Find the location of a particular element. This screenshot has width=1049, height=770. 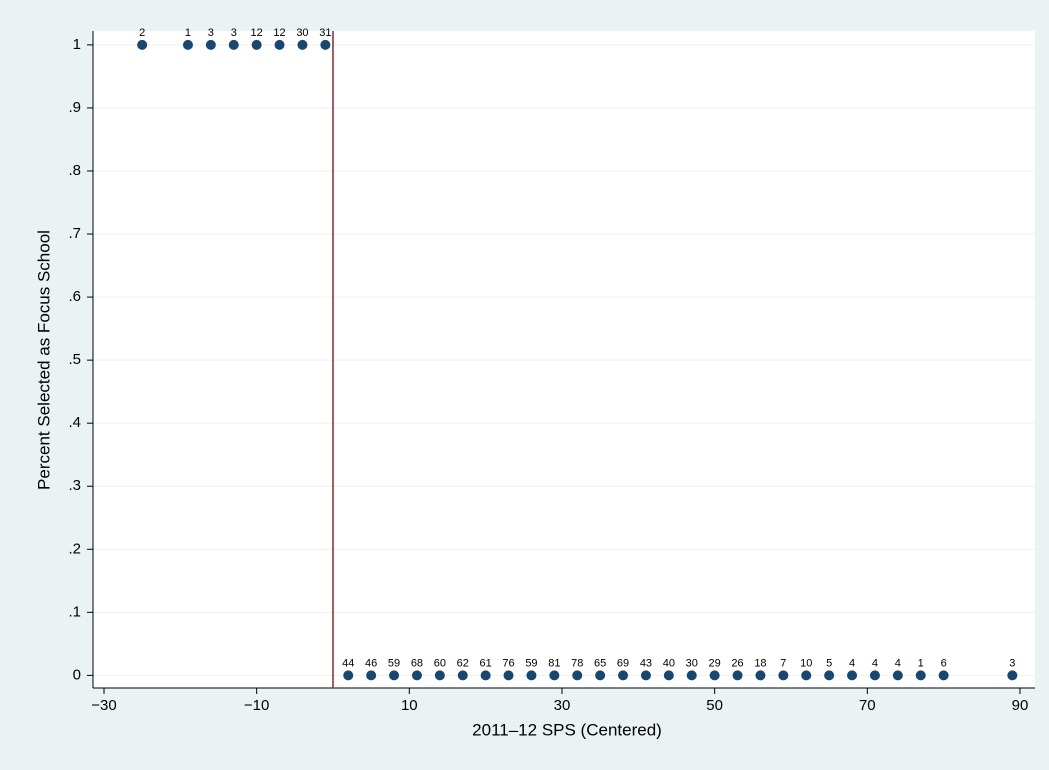

point-label: 29 is located at coordinates (715, 663).